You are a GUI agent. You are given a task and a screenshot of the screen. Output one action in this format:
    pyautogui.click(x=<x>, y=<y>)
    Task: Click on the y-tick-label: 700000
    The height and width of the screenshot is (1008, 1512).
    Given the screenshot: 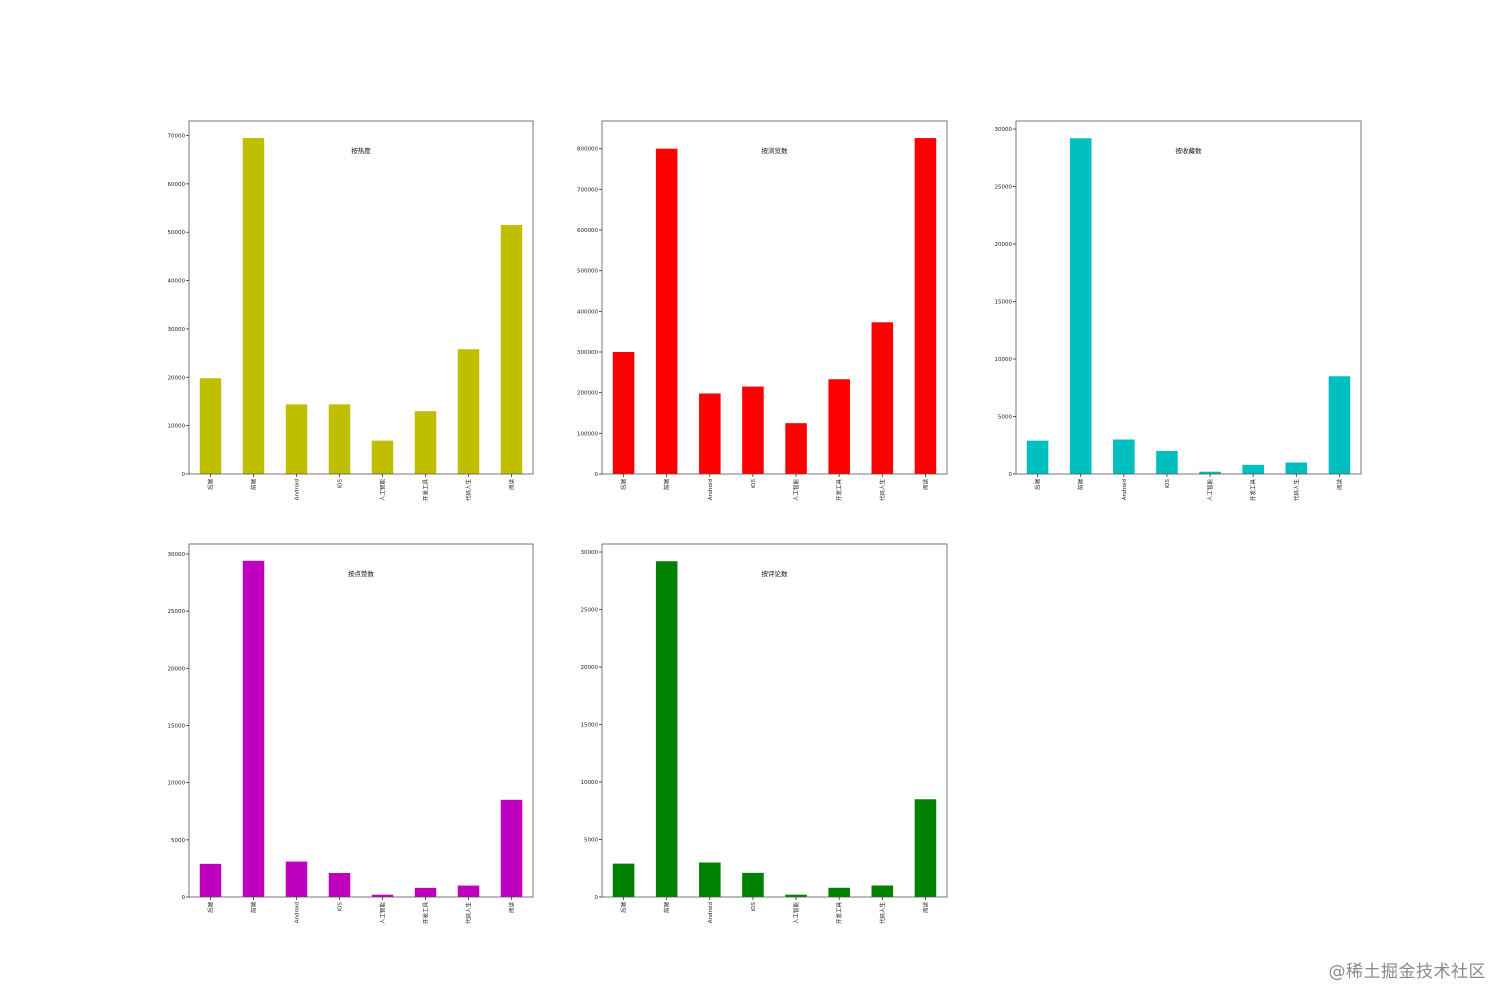 What is the action you would take?
    pyautogui.click(x=587, y=190)
    